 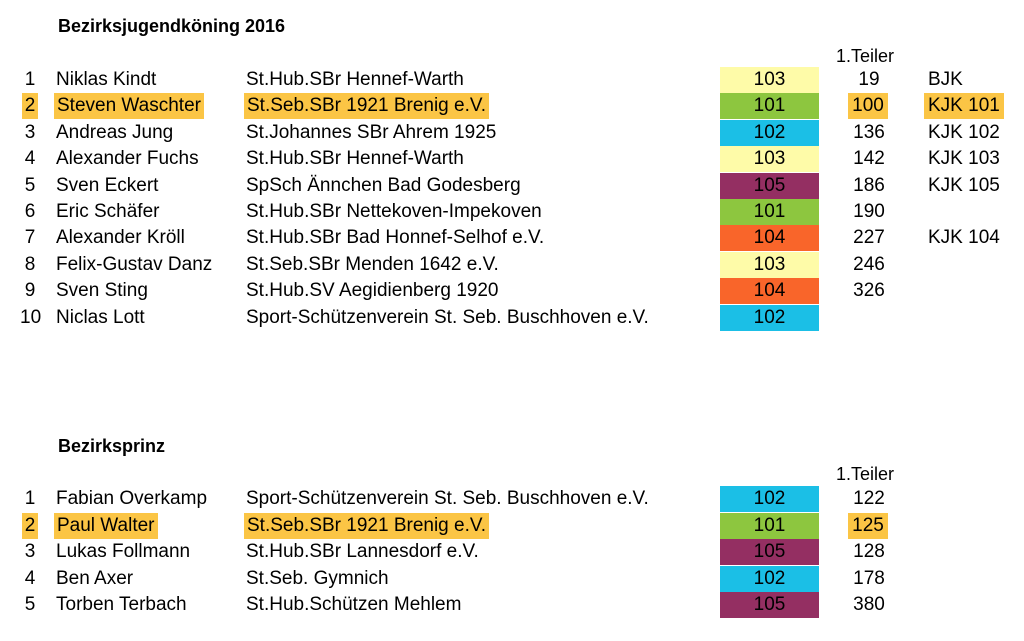 What do you see at coordinates (372, 290) in the screenshot?
I see `club-cell: St.Hub.SV Aegidienberg 1920` at bounding box center [372, 290].